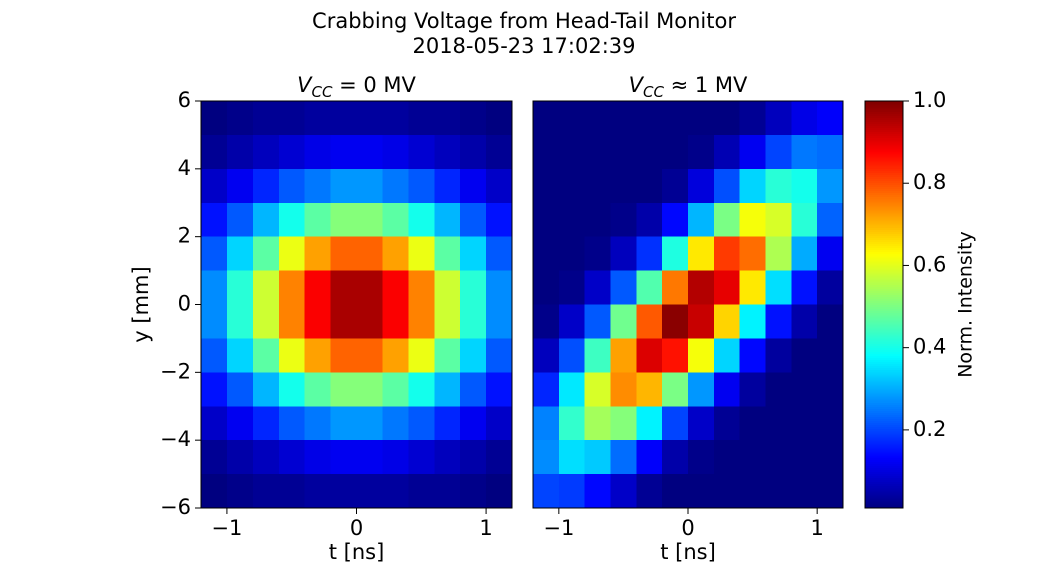 Image resolution: width=1047 pixels, height=579 pixels. I want to click on x-axis-label: t [ns], so click(688, 552).